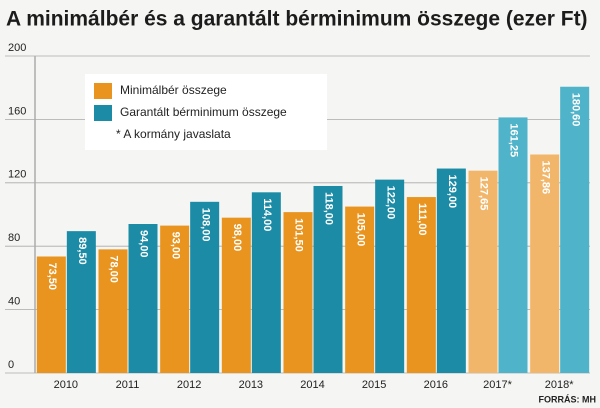 The height and width of the screenshot is (408, 600). What do you see at coordinates (575, 110) in the screenshot?
I see `value-label: 180,60` at bounding box center [575, 110].